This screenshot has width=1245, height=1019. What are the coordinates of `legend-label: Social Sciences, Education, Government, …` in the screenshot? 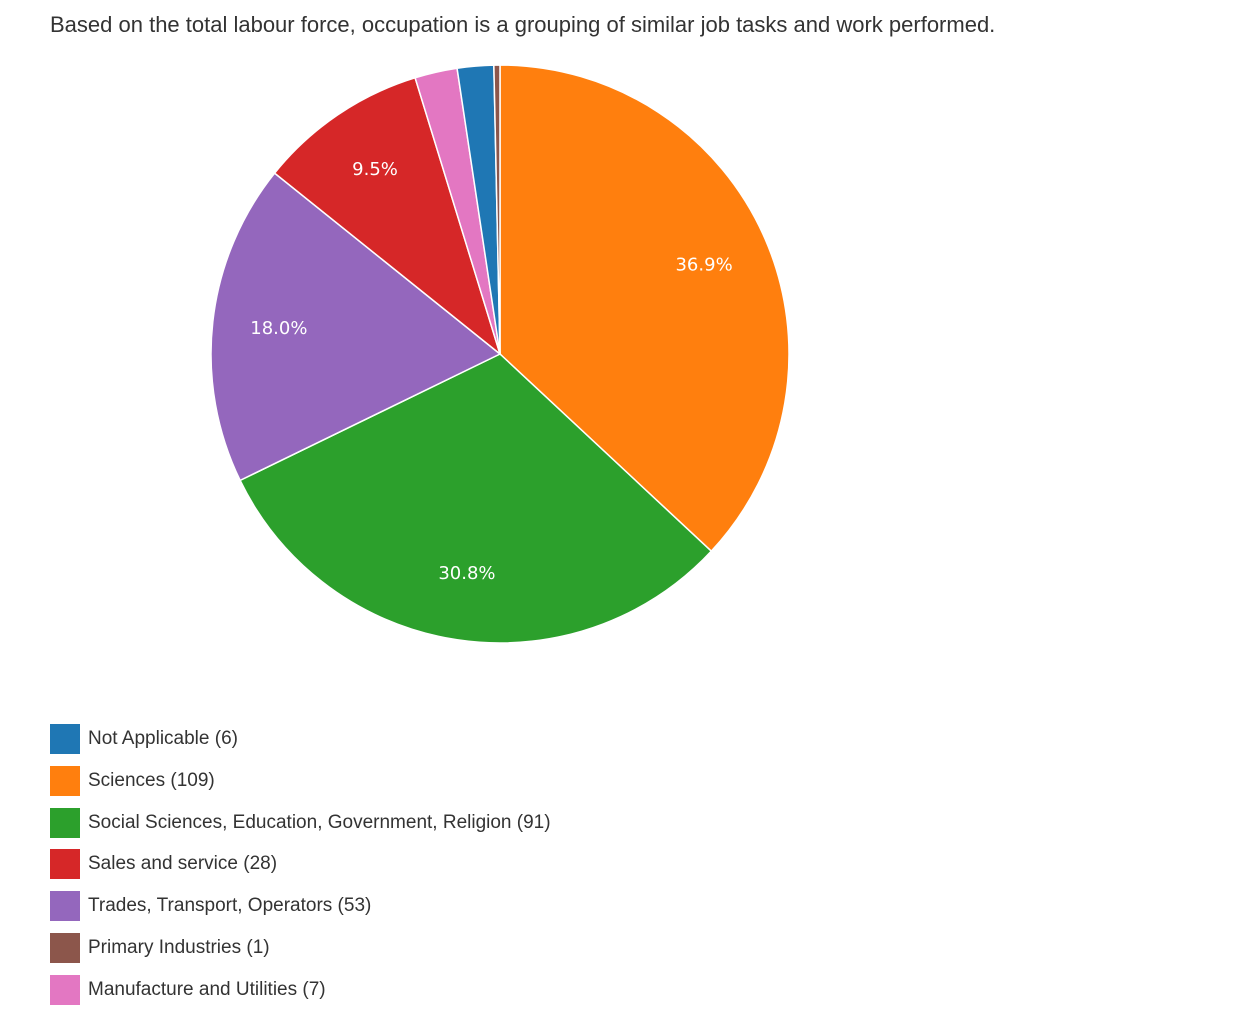 It's located at (319, 822).